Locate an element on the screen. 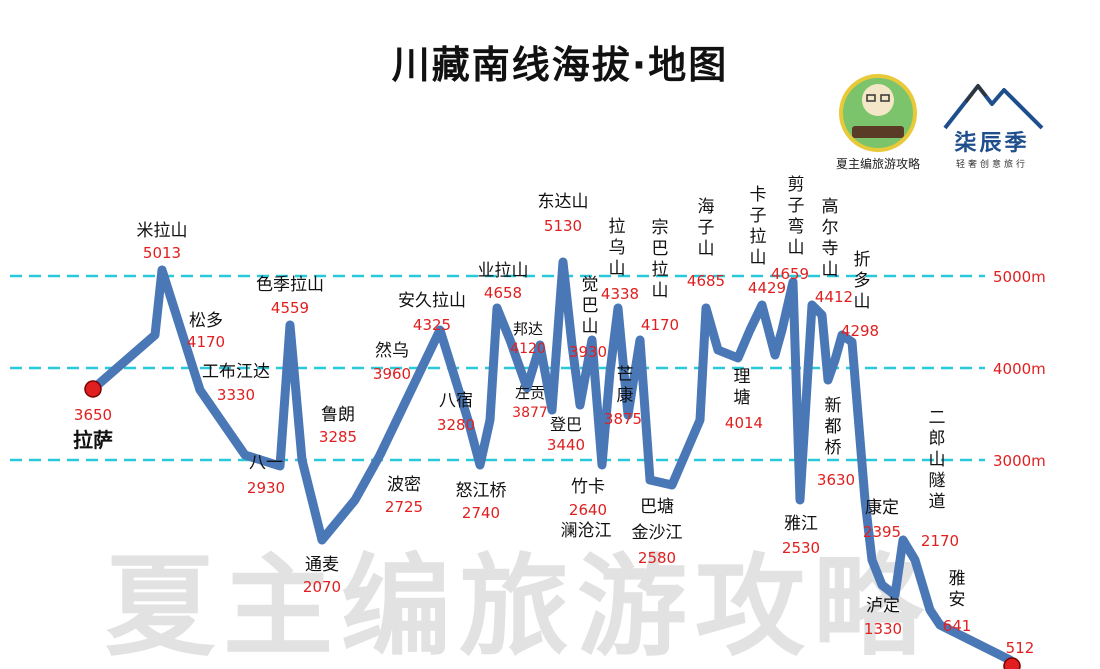 The width and height of the screenshot is (1100, 669). value-label: 4298 is located at coordinates (860, 331).